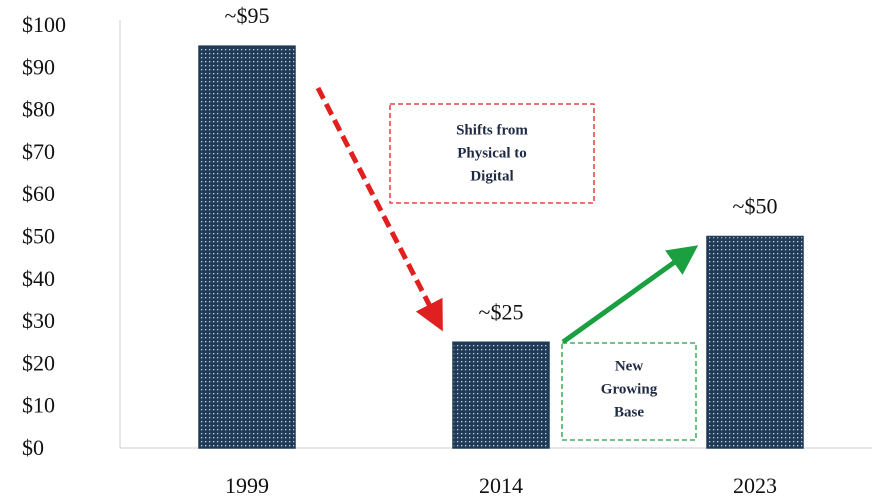 The height and width of the screenshot is (503, 882). I want to click on y-tick-label: $80, so click(38, 109).